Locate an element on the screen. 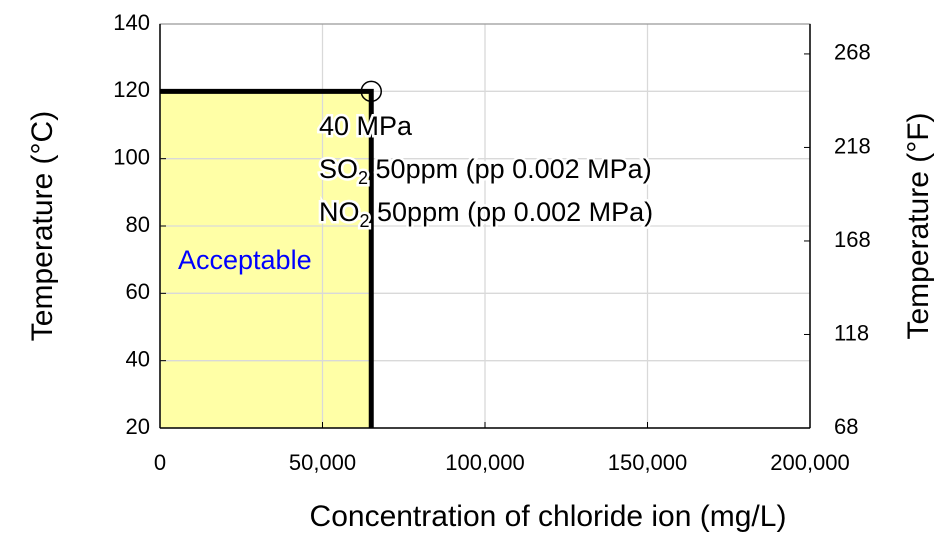  y-tick-label: 80 is located at coordinates (138, 224).